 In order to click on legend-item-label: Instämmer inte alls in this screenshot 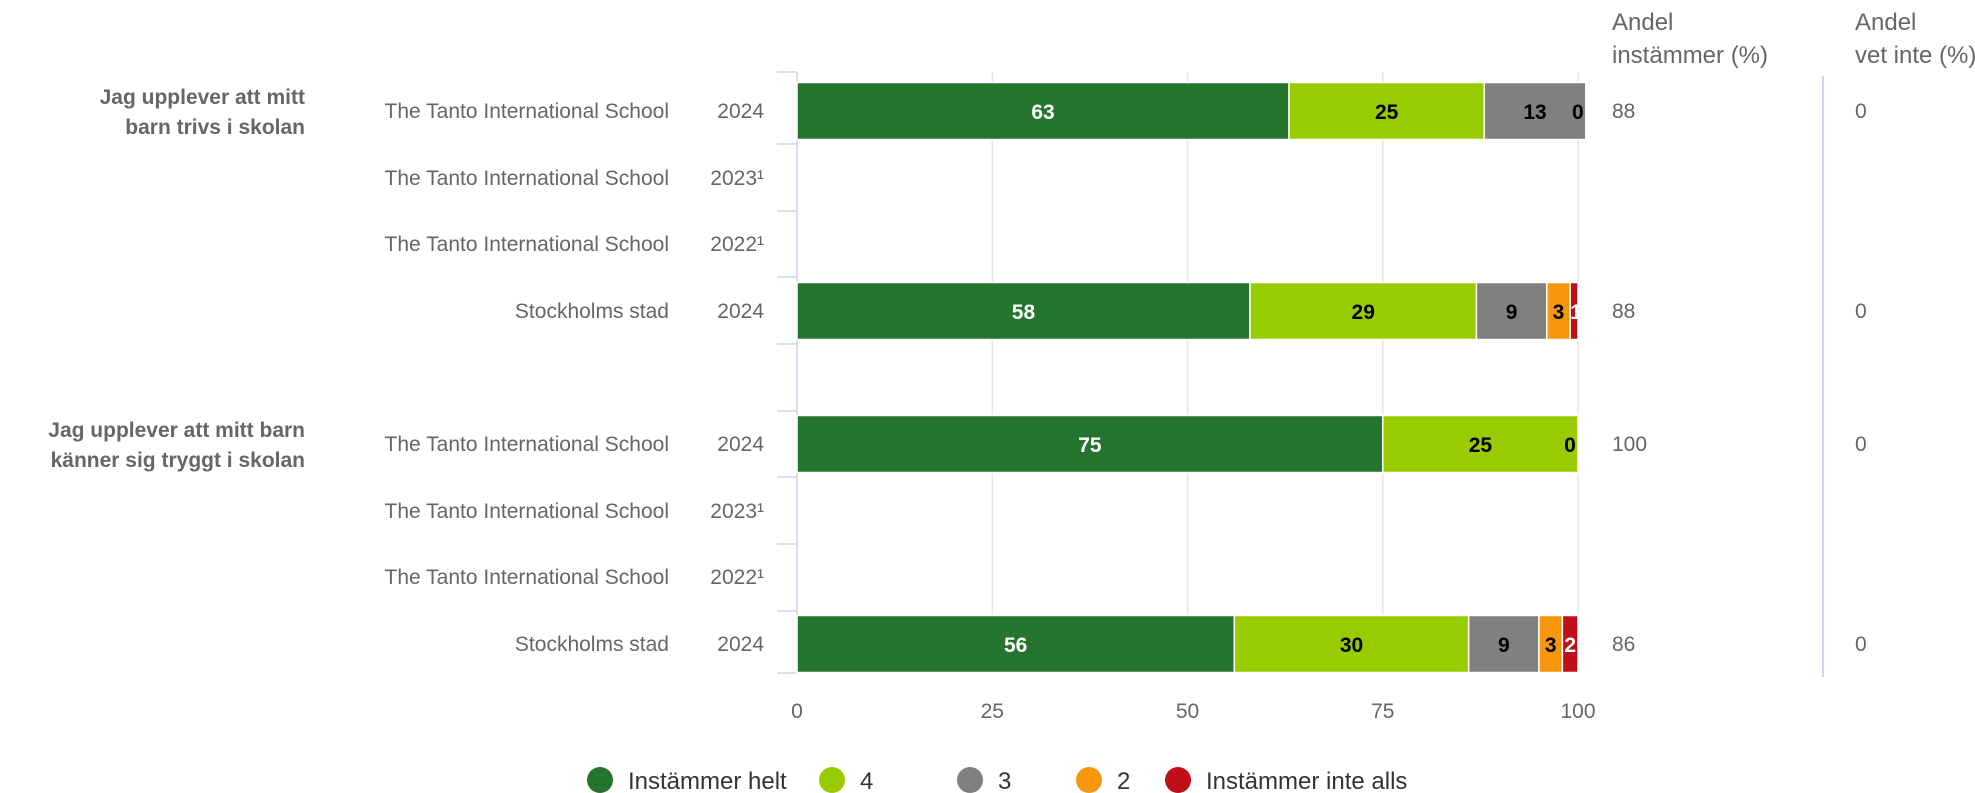, I will do `click(1306, 780)`.